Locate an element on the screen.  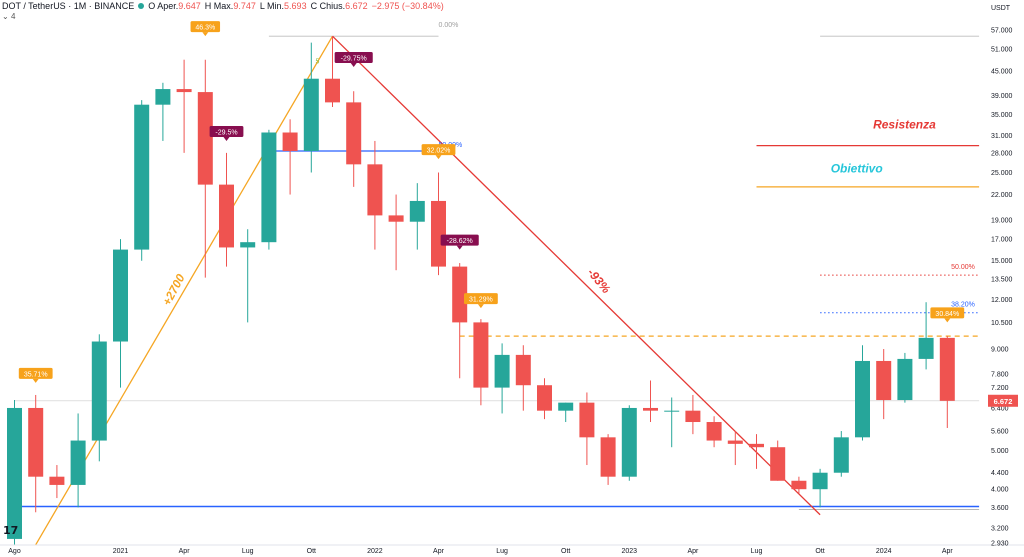
y-tick-label: 35.000 is located at coordinates (1002, 115).